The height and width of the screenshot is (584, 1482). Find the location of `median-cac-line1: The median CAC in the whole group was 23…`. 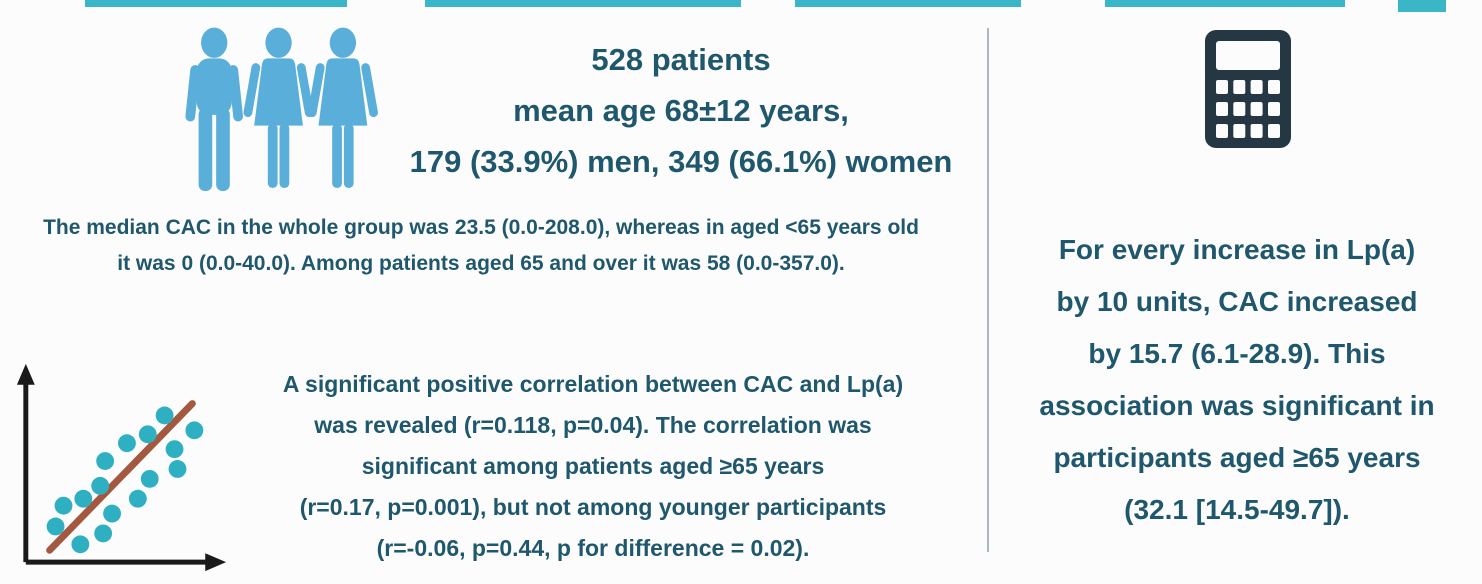

median-cac-line1: The median CAC in the whole group was 23… is located at coordinates (481, 227).